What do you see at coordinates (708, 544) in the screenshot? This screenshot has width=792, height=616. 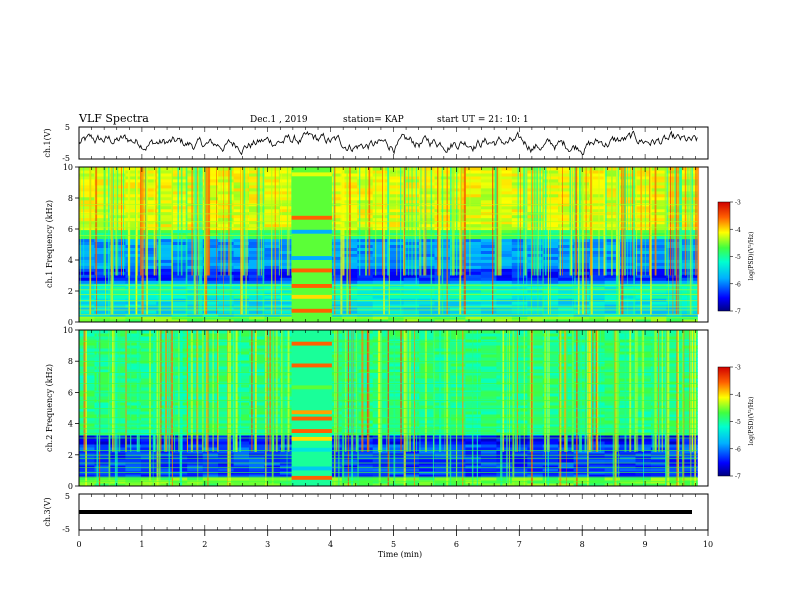 I see `xtick-label: 10` at bounding box center [708, 544].